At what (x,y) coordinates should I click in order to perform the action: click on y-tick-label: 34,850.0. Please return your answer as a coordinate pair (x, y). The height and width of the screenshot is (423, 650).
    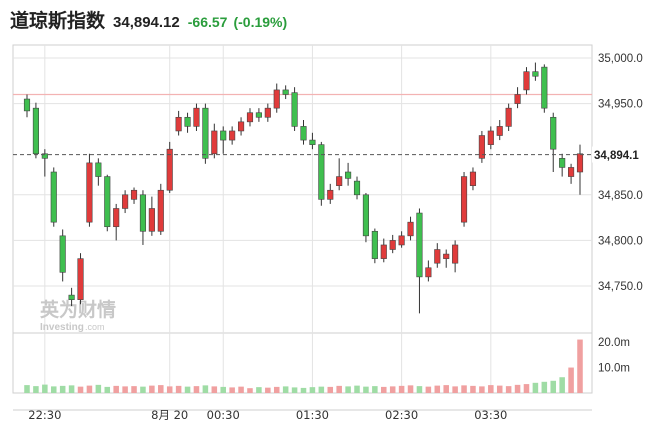
    Looking at the image, I should click on (620, 196).